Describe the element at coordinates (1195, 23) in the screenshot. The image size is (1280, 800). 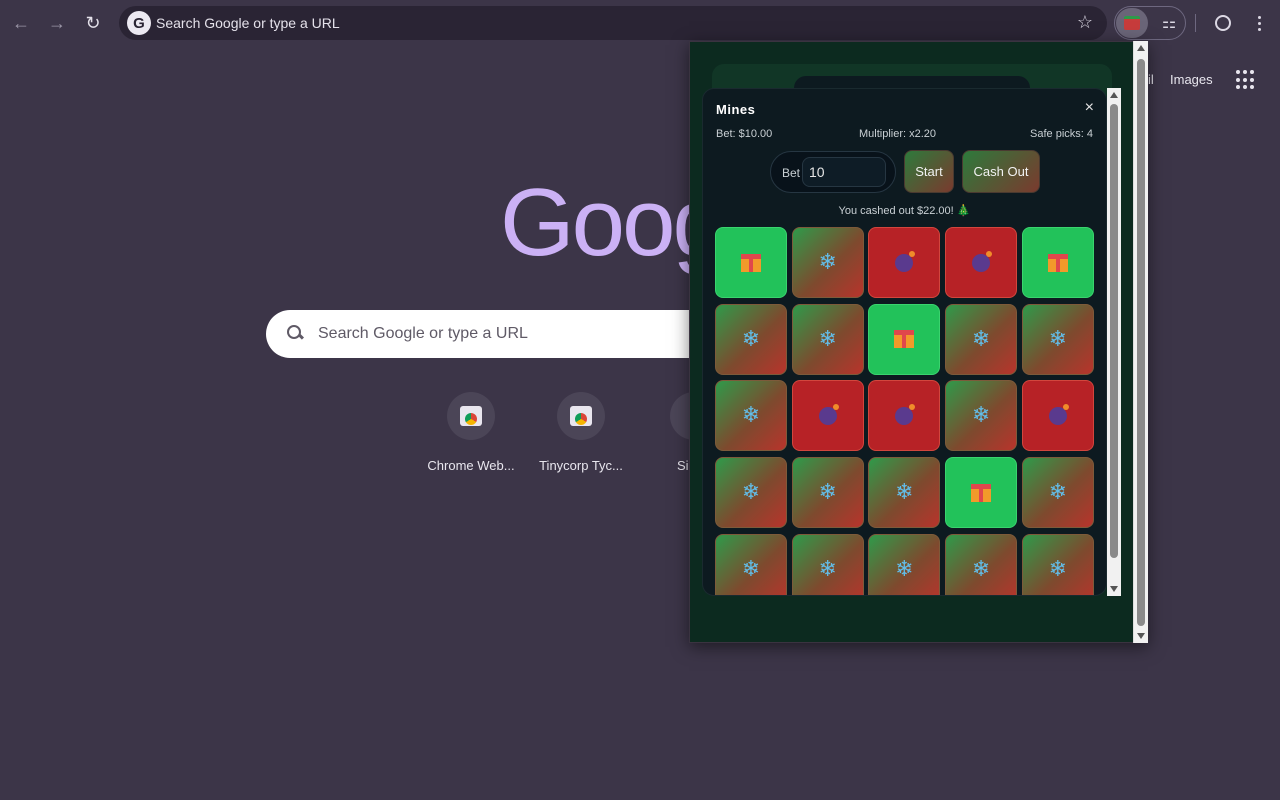
I see `toolbar-divider` at that location.